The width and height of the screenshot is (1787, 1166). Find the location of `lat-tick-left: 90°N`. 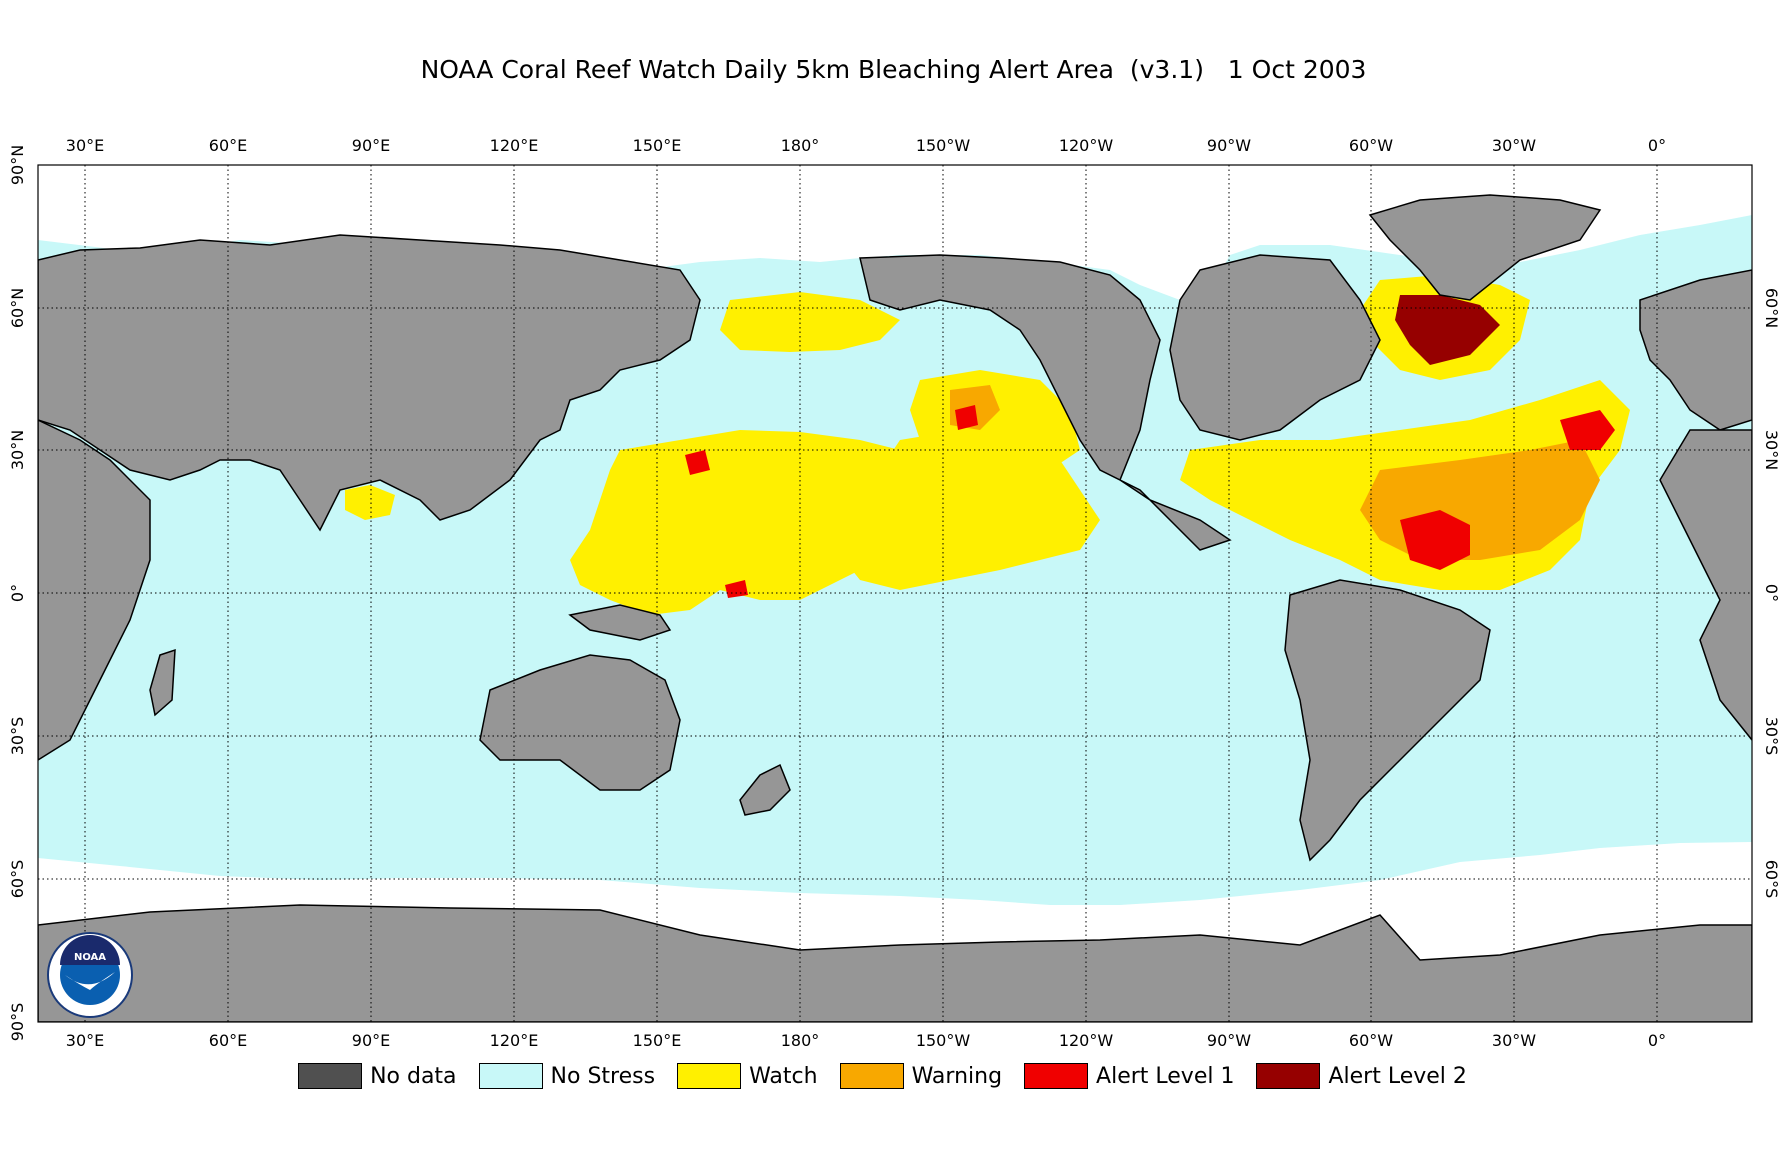

lat-tick-left: 90°N is located at coordinates (17, 165).